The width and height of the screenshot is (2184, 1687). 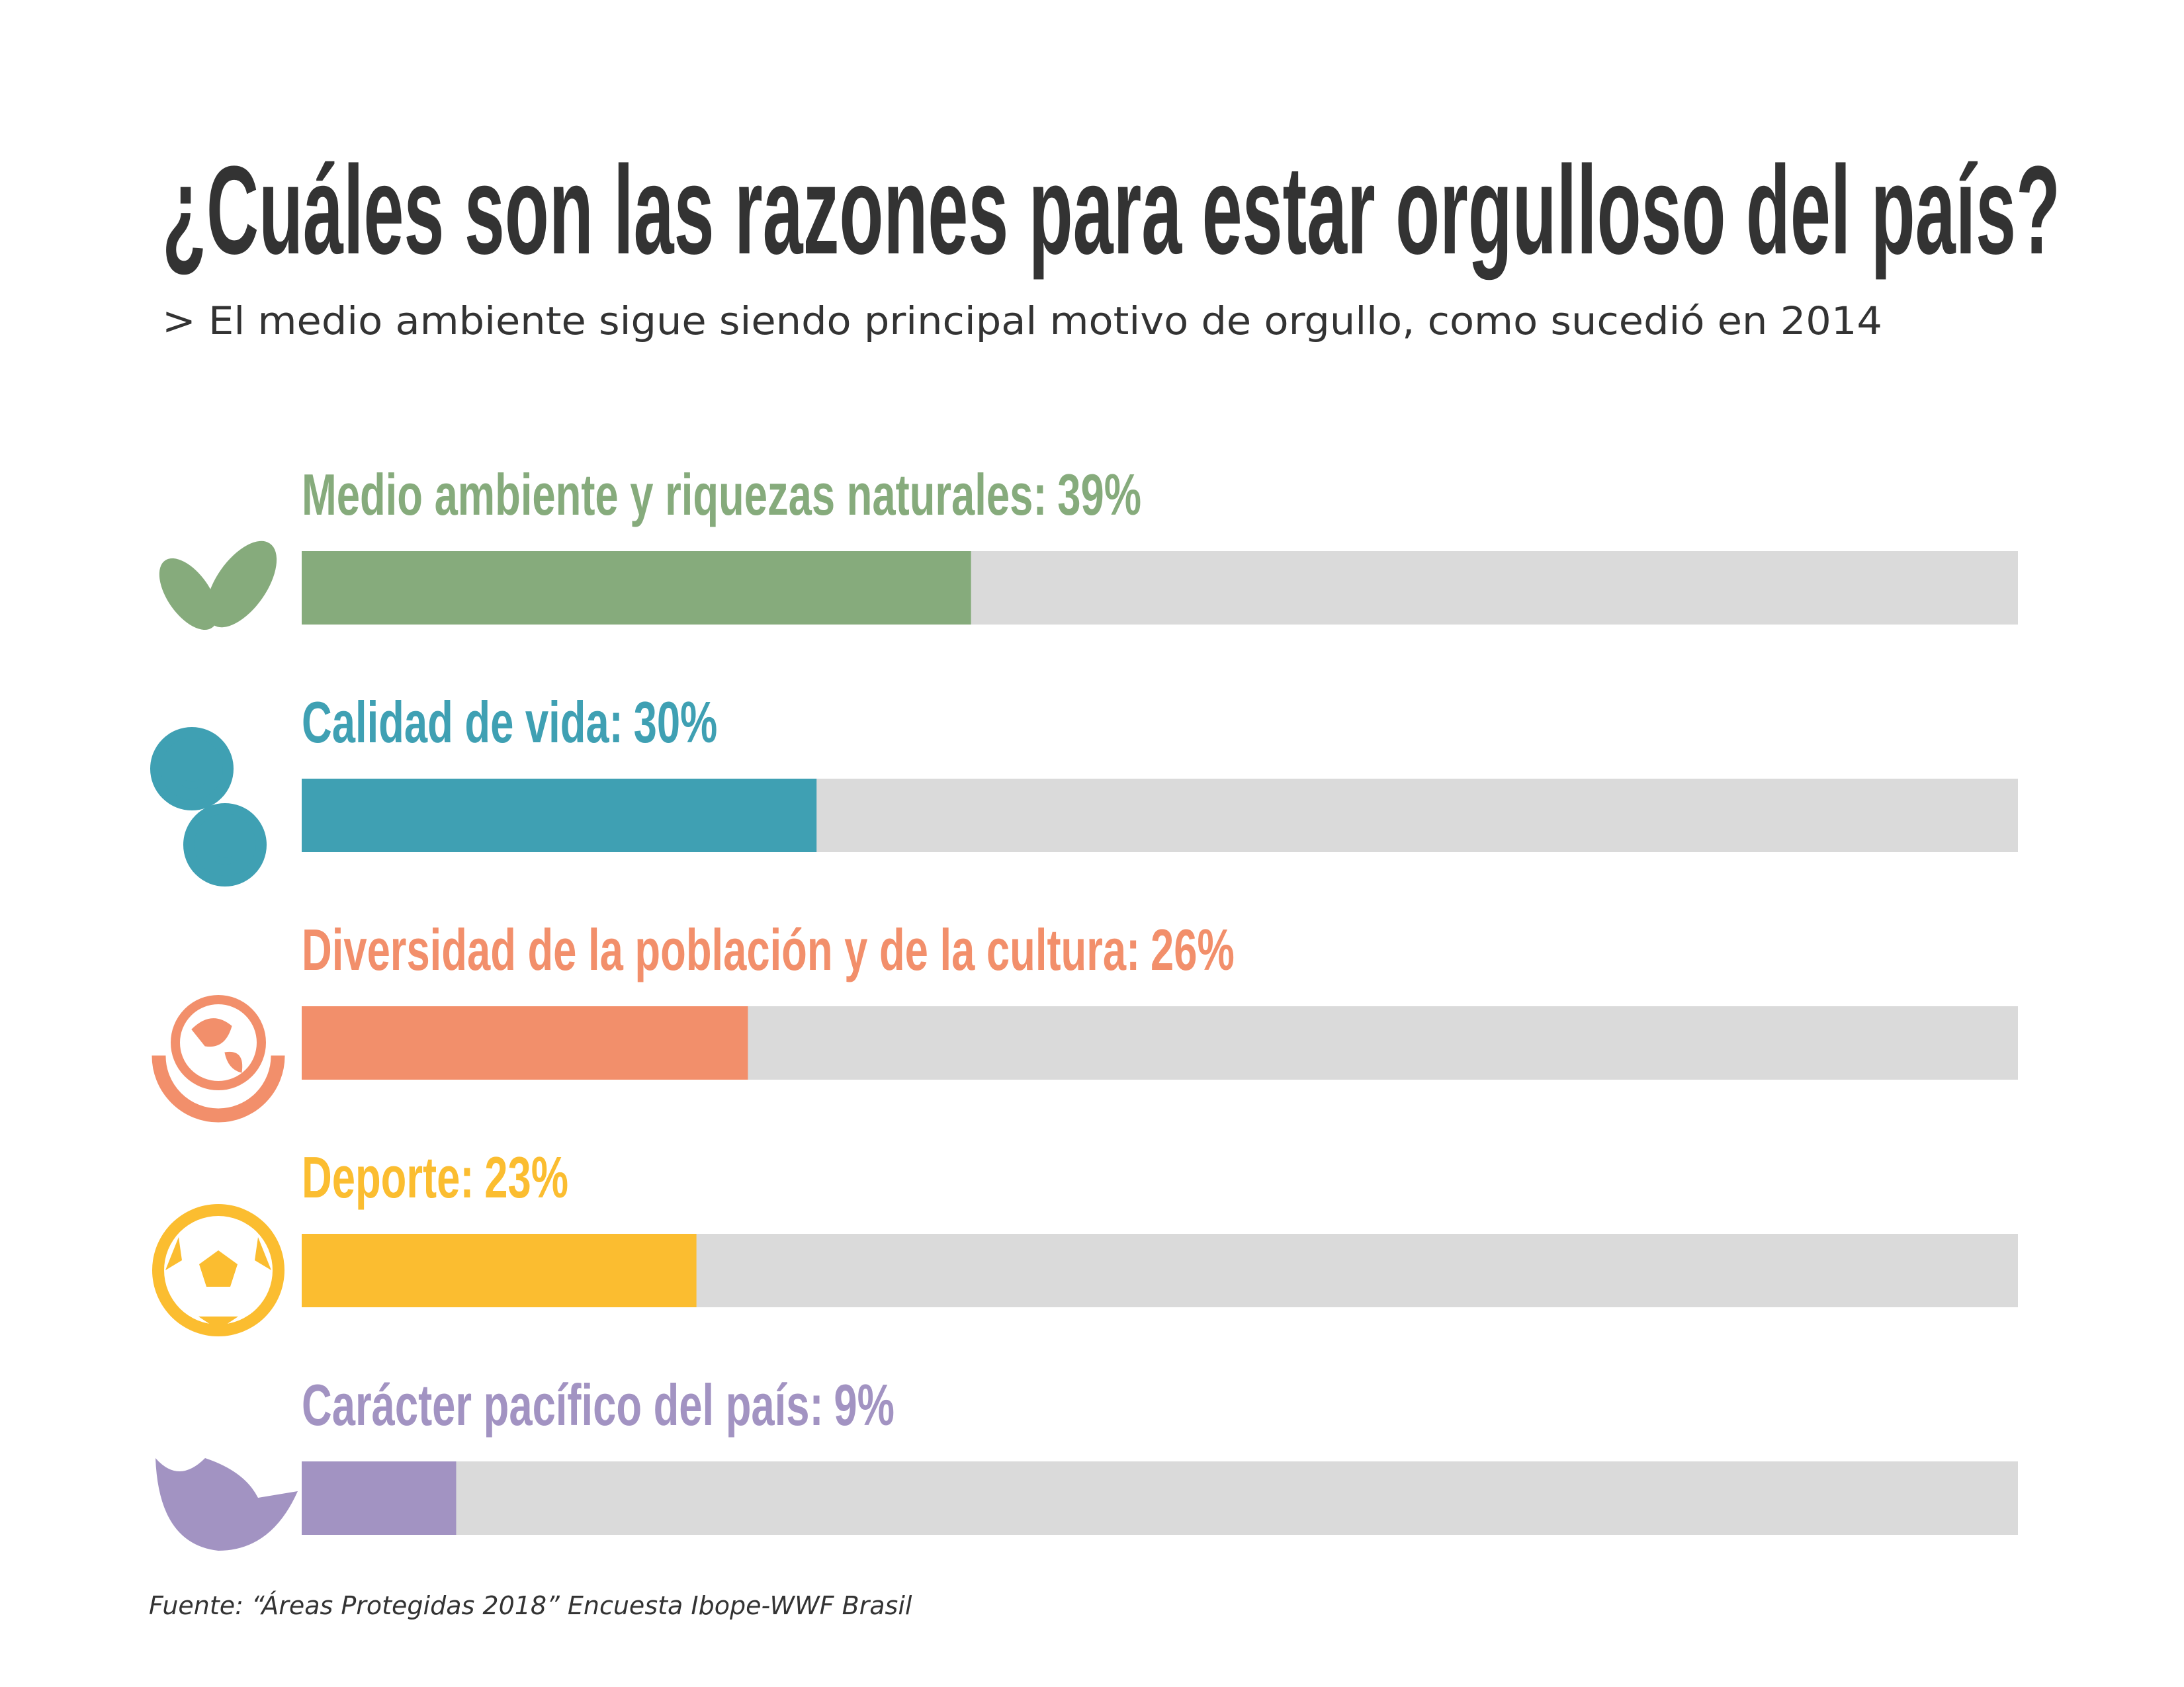 What do you see at coordinates (227, 1505) in the screenshot?
I see `icon-dove` at bounding box center [227, 1505].